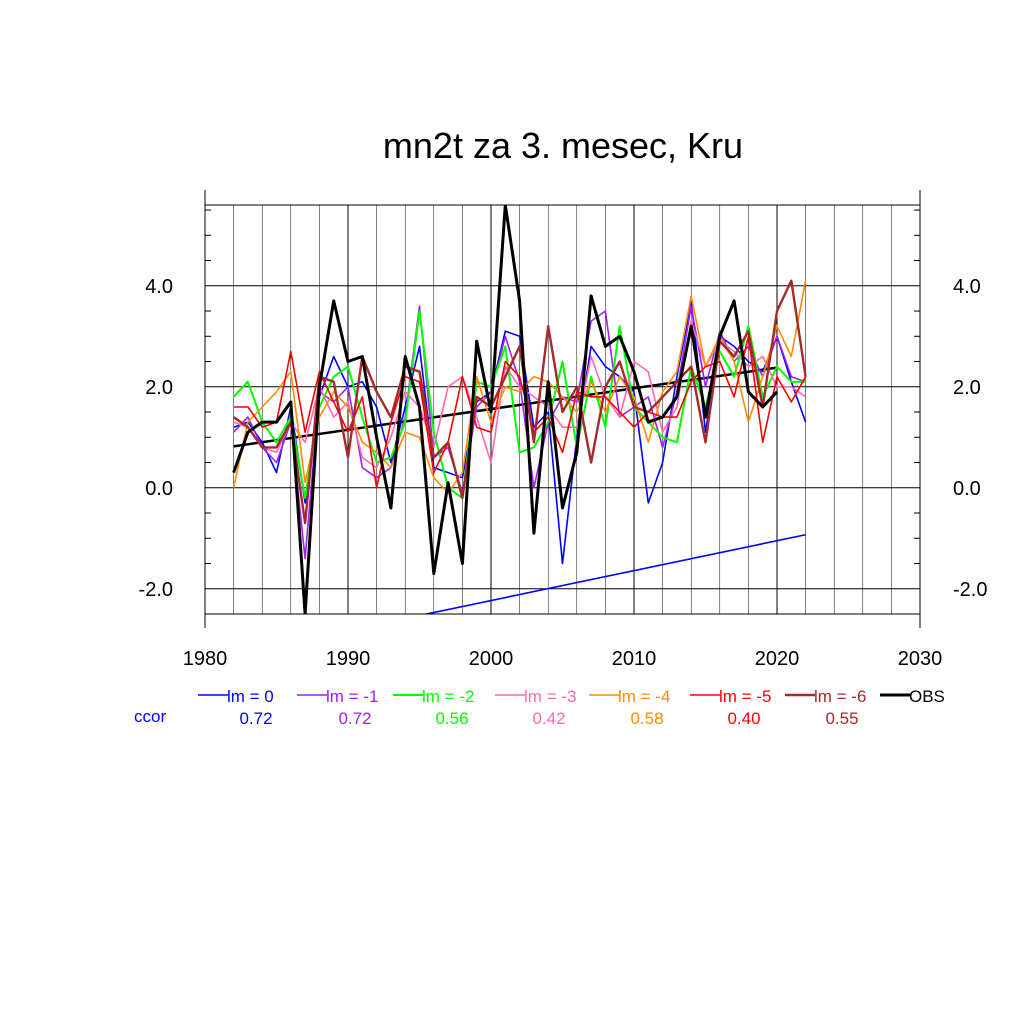 This screenshot has height=1024, width=1024. Describe the element at coordinates (205, 659) in the screenshot. I see `x-tick-label: 1980` at that location.